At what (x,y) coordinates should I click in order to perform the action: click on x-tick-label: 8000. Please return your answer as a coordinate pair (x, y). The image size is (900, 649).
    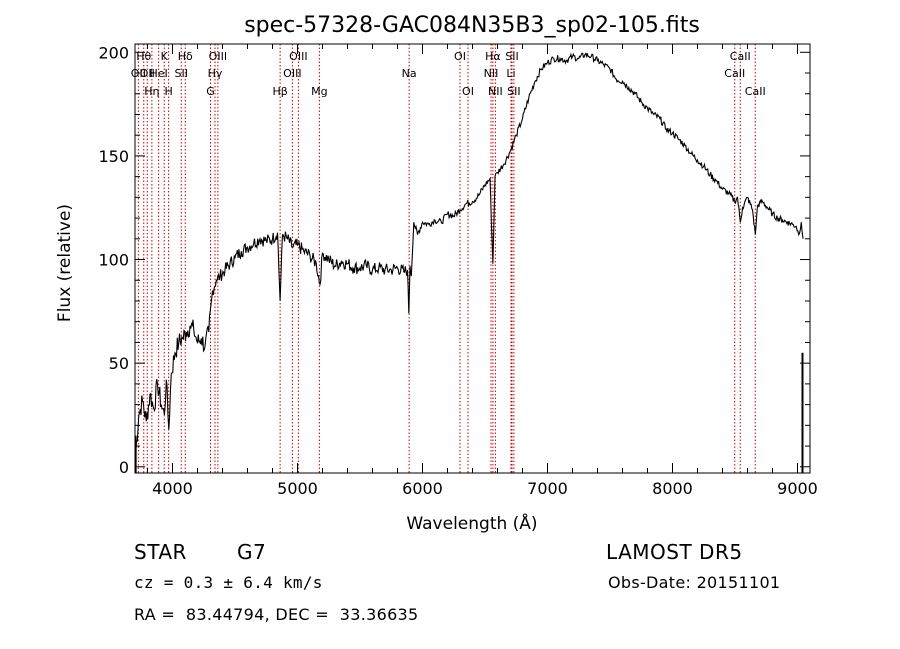
    Looking at the image, I should click on (672, 488).